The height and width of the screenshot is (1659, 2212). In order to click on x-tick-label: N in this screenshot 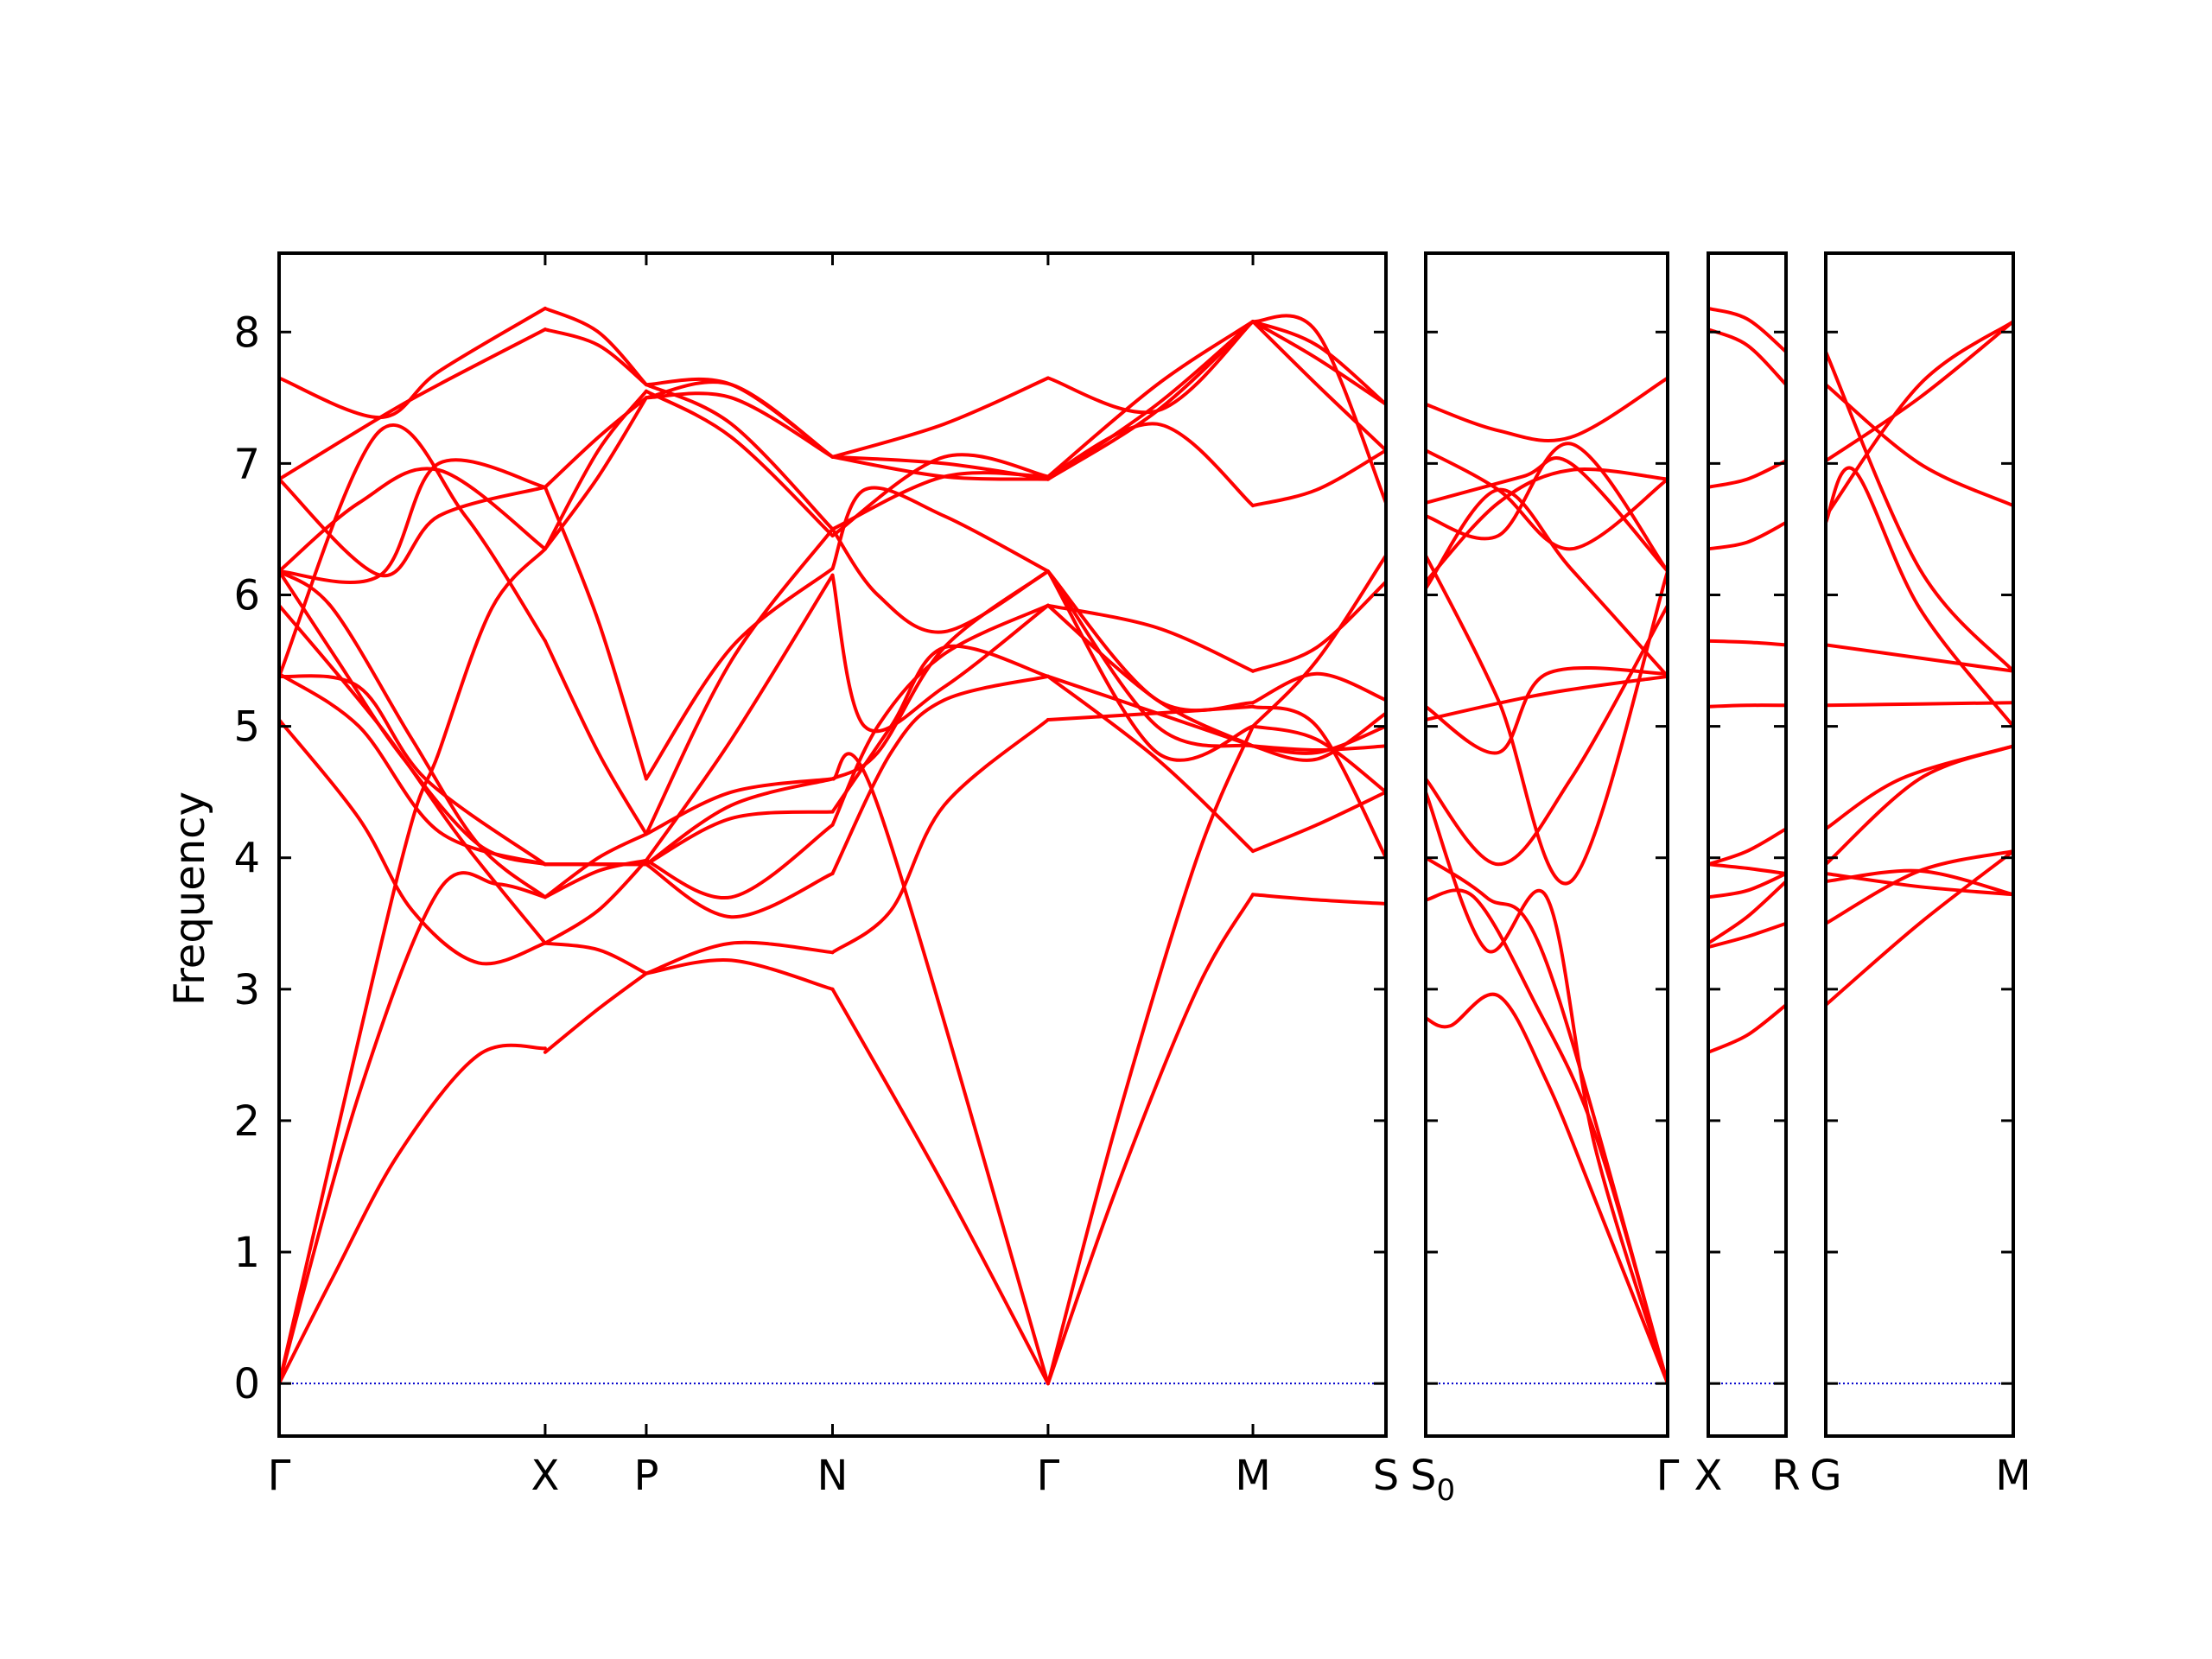, I will do `click(833, 1476)`.